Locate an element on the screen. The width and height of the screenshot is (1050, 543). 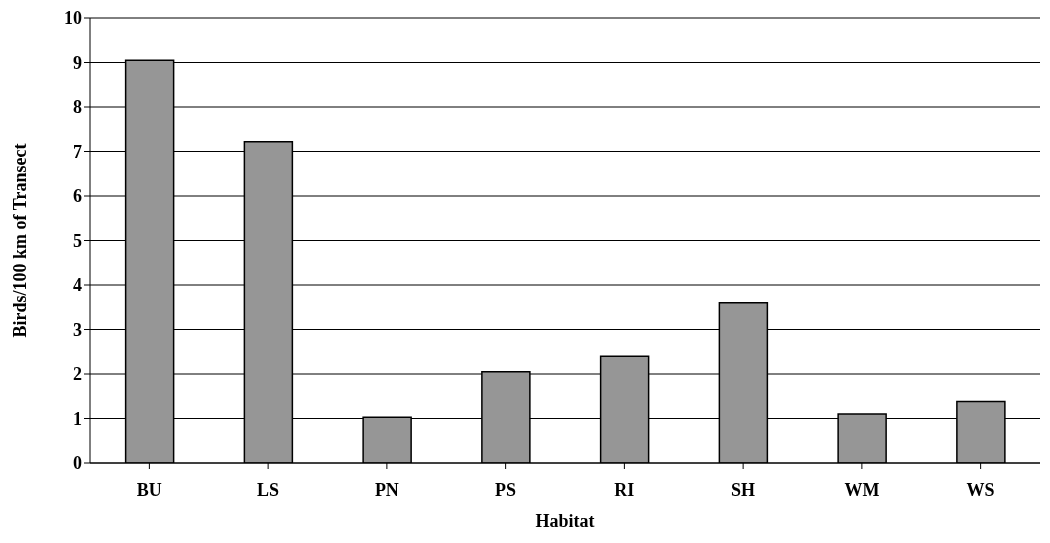
x-tick-label: RI is located at coordinates (624, 489).